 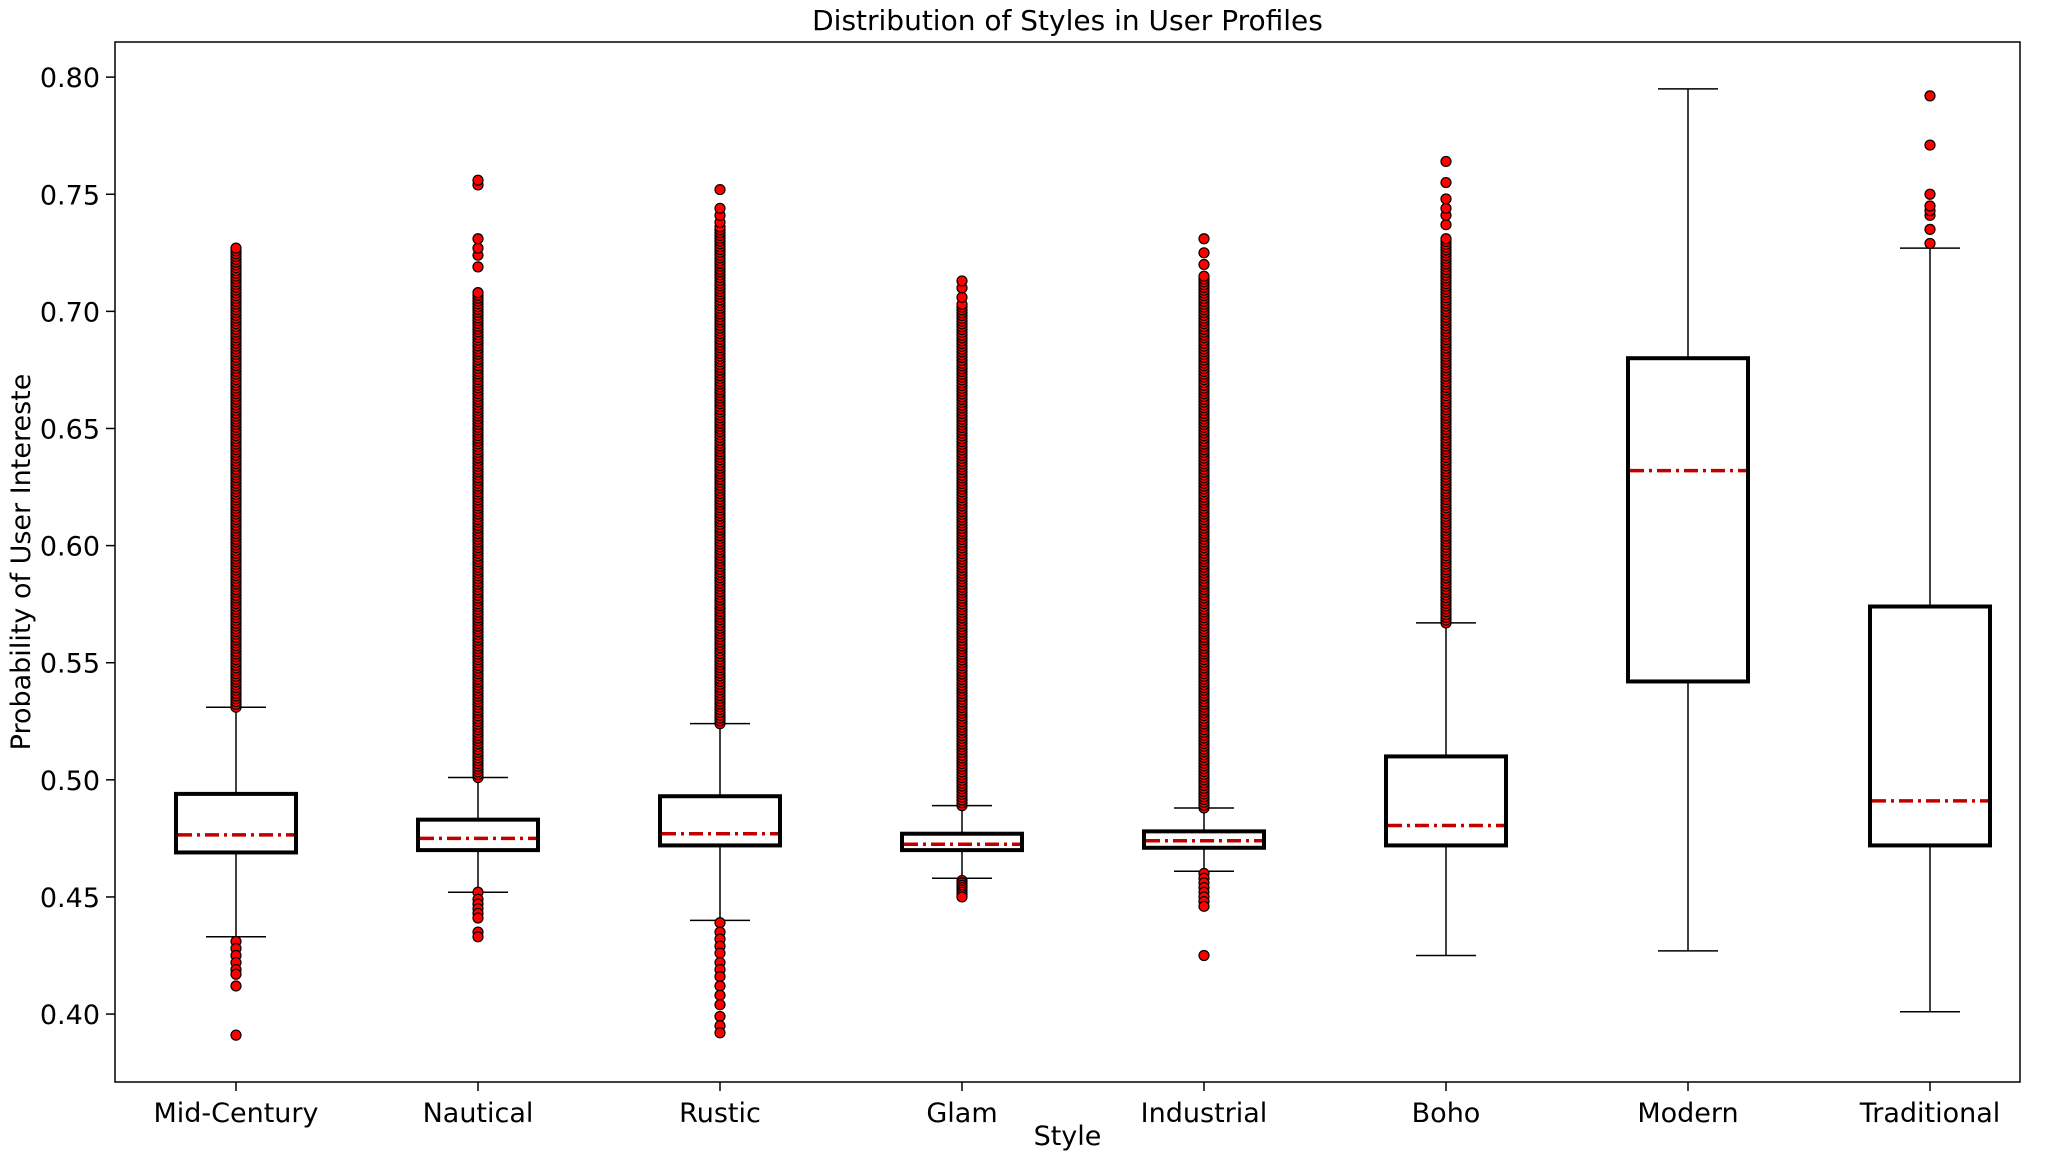 What do you see at coordinates (720, 1113) in the screenshot?
I see `x-tick-label: Rustic` at bounding box center [720, 1113].